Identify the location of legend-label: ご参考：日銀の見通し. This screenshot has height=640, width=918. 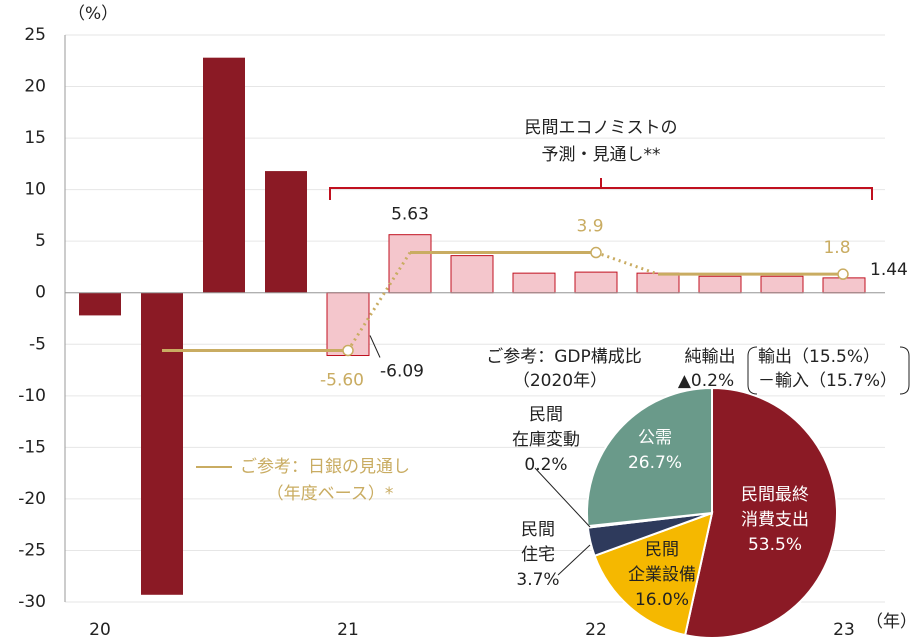
(325, 467).